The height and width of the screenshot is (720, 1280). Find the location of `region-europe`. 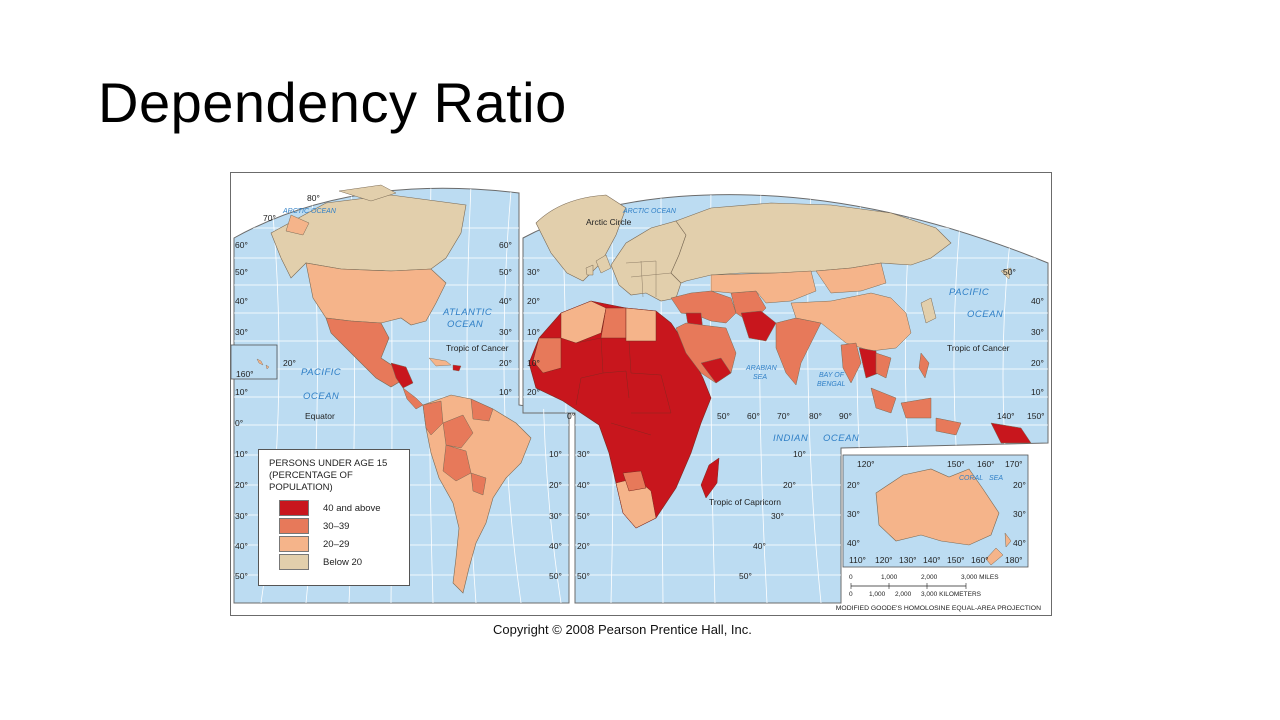

region-europe is located at coordinates (636, 261).